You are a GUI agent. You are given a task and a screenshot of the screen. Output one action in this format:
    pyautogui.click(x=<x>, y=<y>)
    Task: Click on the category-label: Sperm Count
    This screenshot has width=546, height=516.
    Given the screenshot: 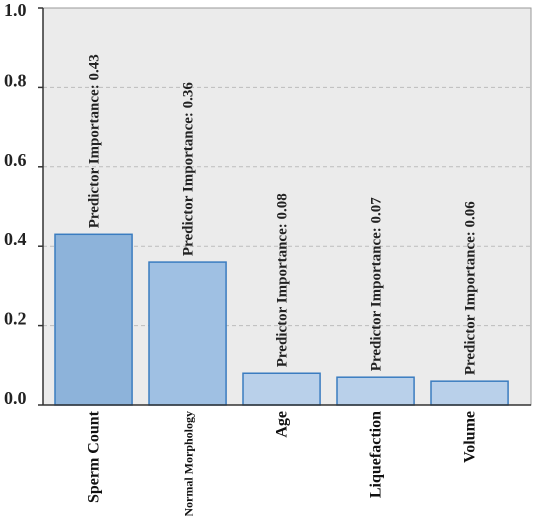 What is the action you would take?
    pyautogui.click(x=94, y=456)
    